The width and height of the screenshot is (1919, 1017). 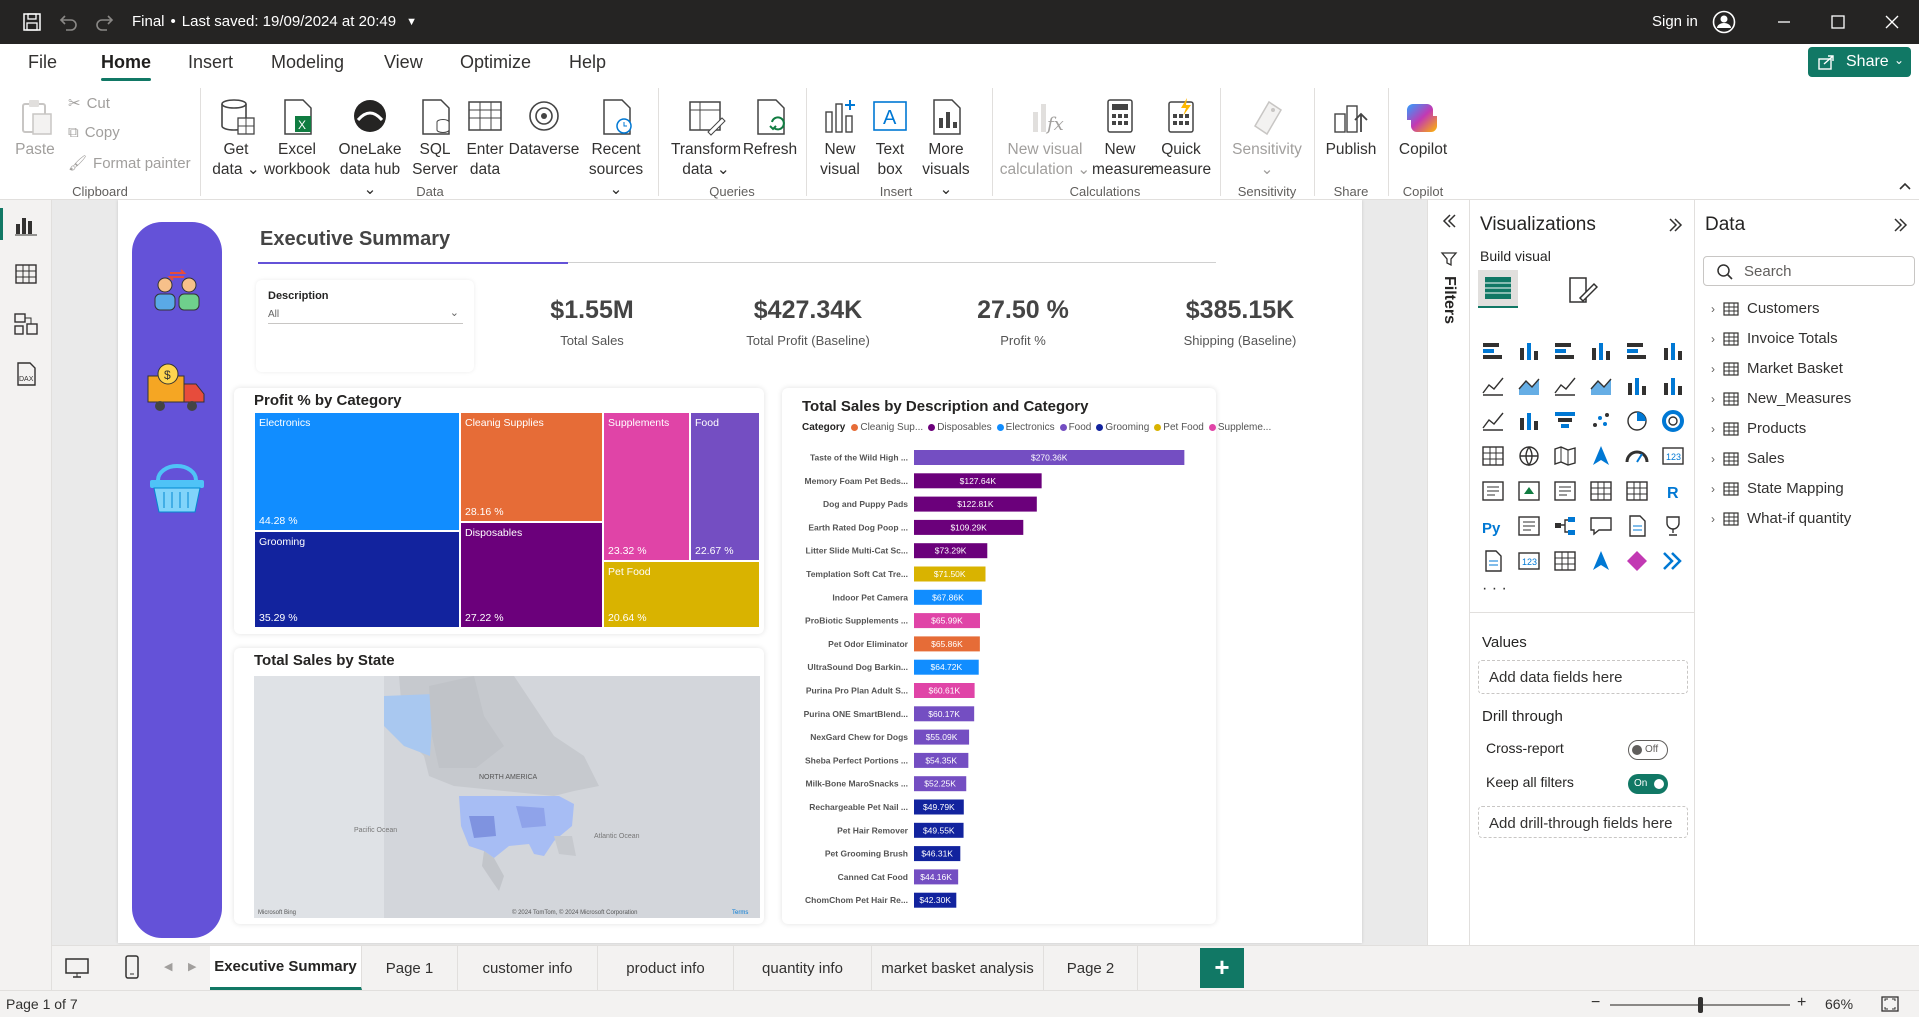 What do you see at coordinates (26, 324) in the screenshot?
I see `model-view-icon` at bounding box center [26, 324].